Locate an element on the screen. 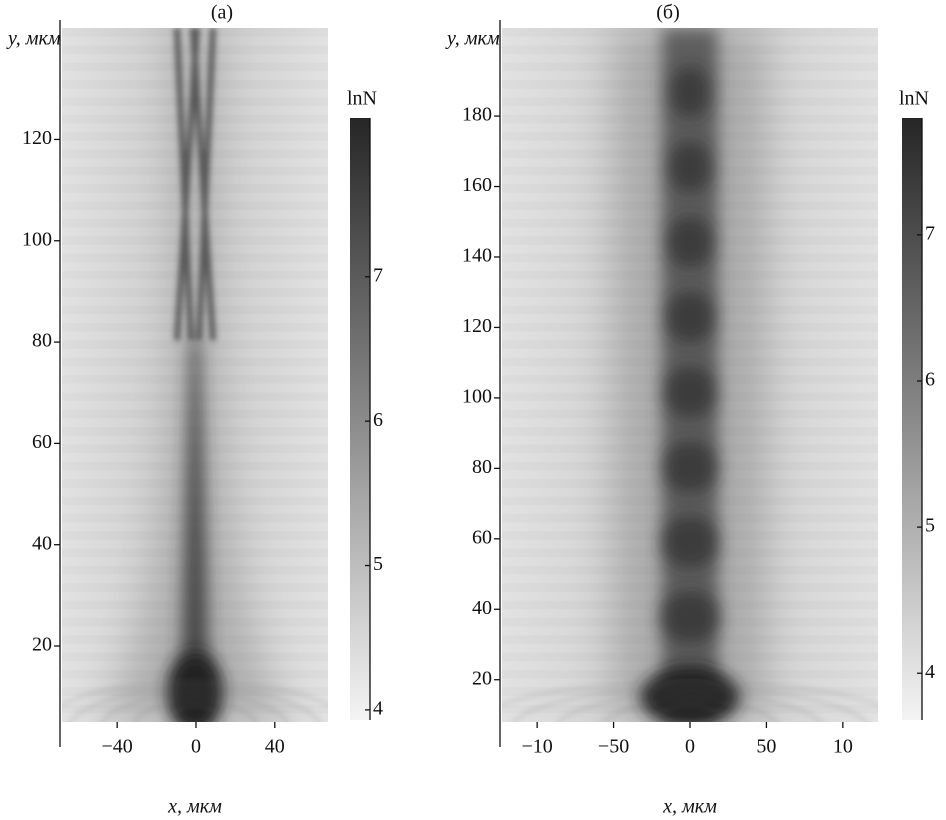 This screenshot has width=946, height=820. beam-waist is located at coordinates (195, 687).